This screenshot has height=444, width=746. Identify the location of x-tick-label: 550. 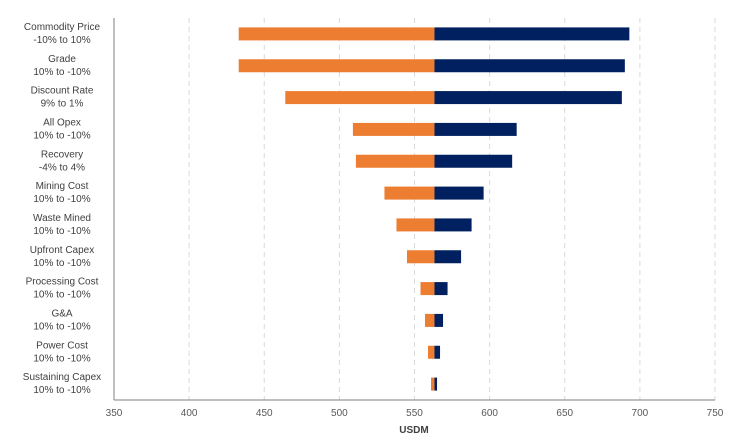
(414, 413).